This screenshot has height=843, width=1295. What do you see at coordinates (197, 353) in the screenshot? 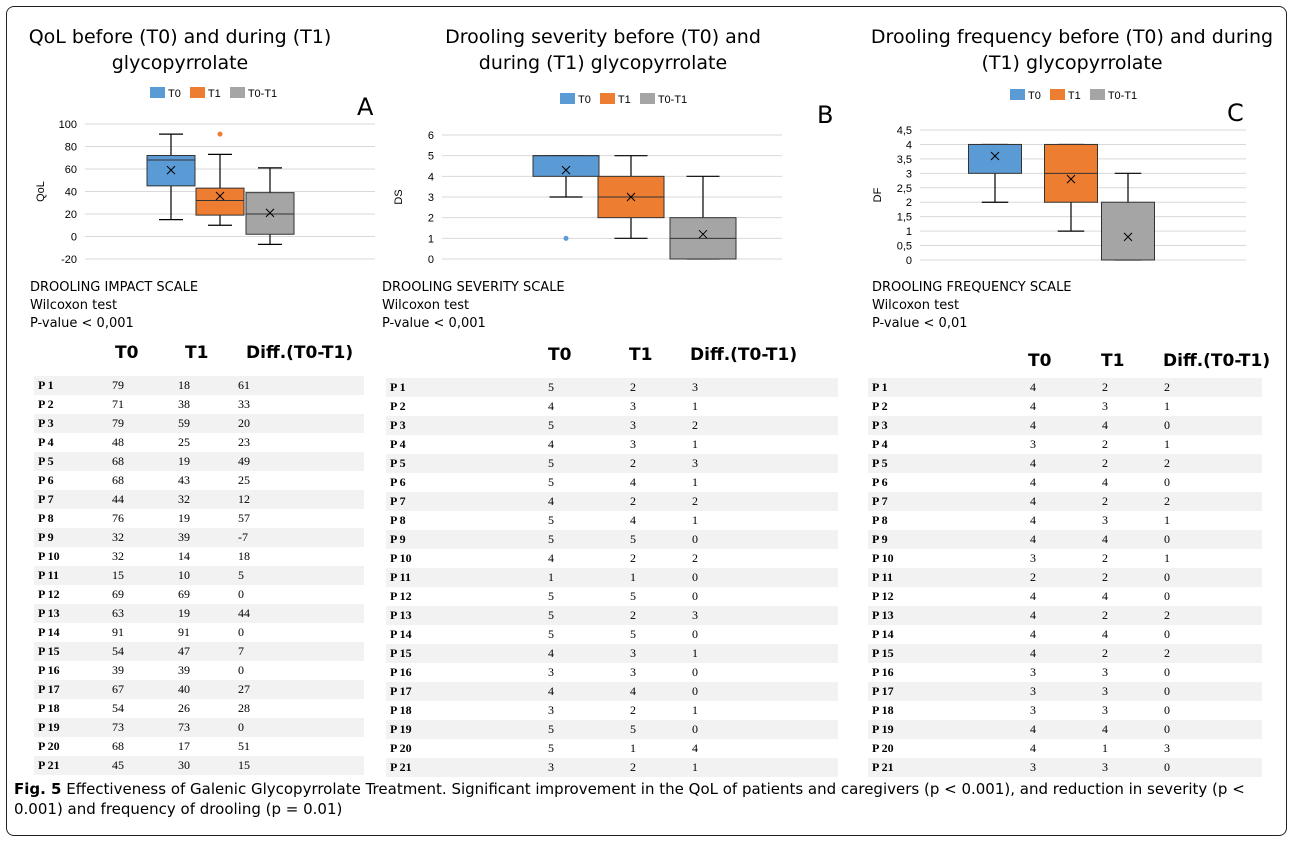
I see `qol-col-t1: T1` at bounding box center [197, 353].